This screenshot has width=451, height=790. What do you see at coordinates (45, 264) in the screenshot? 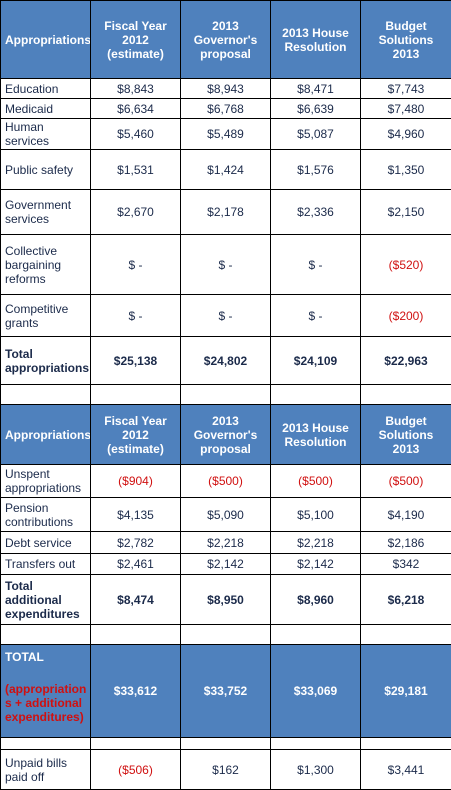
I see `row-label: Collective bargaining reforms` at bounding box center [45, 264].